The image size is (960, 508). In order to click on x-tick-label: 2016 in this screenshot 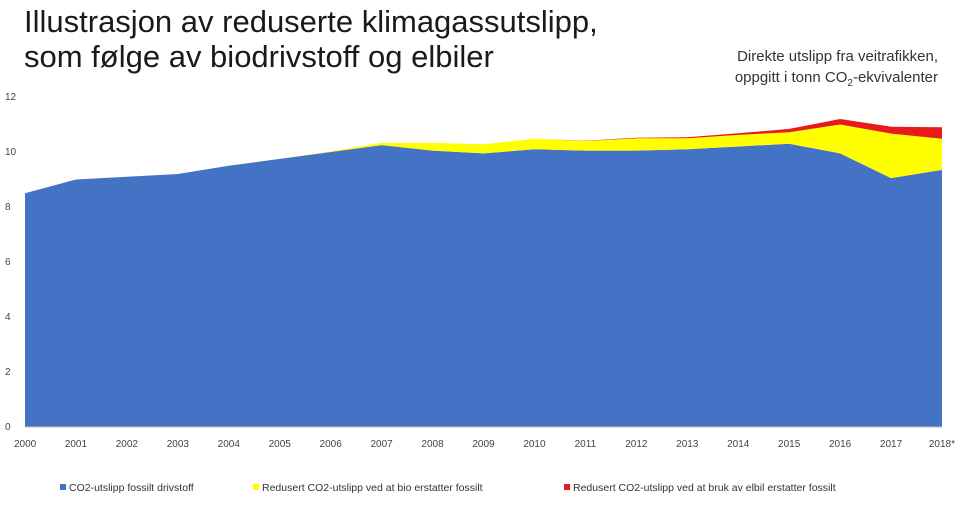, I will do `click(840, 444)`.